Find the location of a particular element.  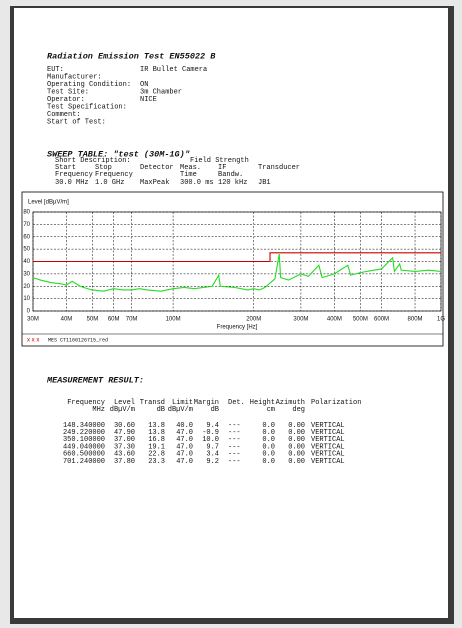

result-cell: -0.9 is located at coordinates (210, 433).